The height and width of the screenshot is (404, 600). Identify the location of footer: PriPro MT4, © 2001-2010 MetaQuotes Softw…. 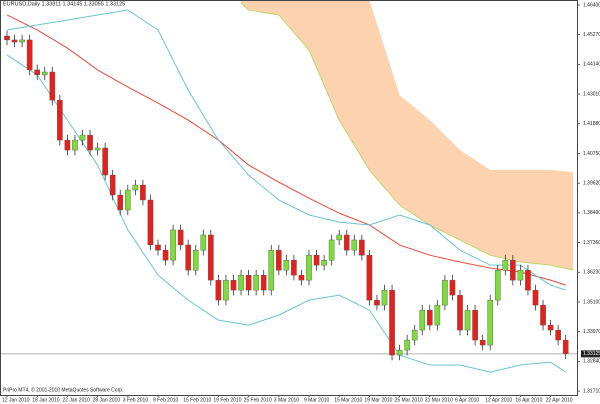
(63, 389).